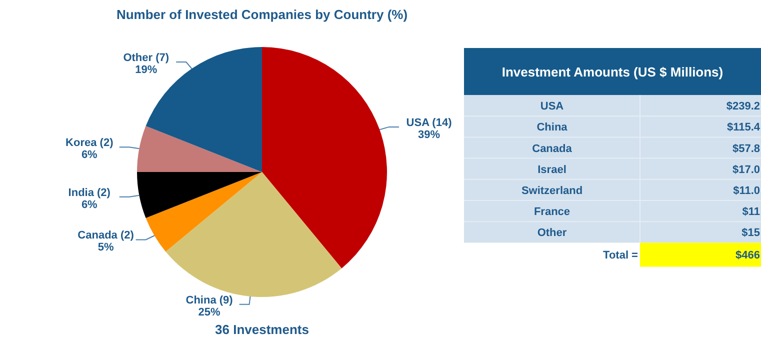  Describe the element at coordinates (552, 148) in the screenshot. I see `category-label: Canada` at that location.